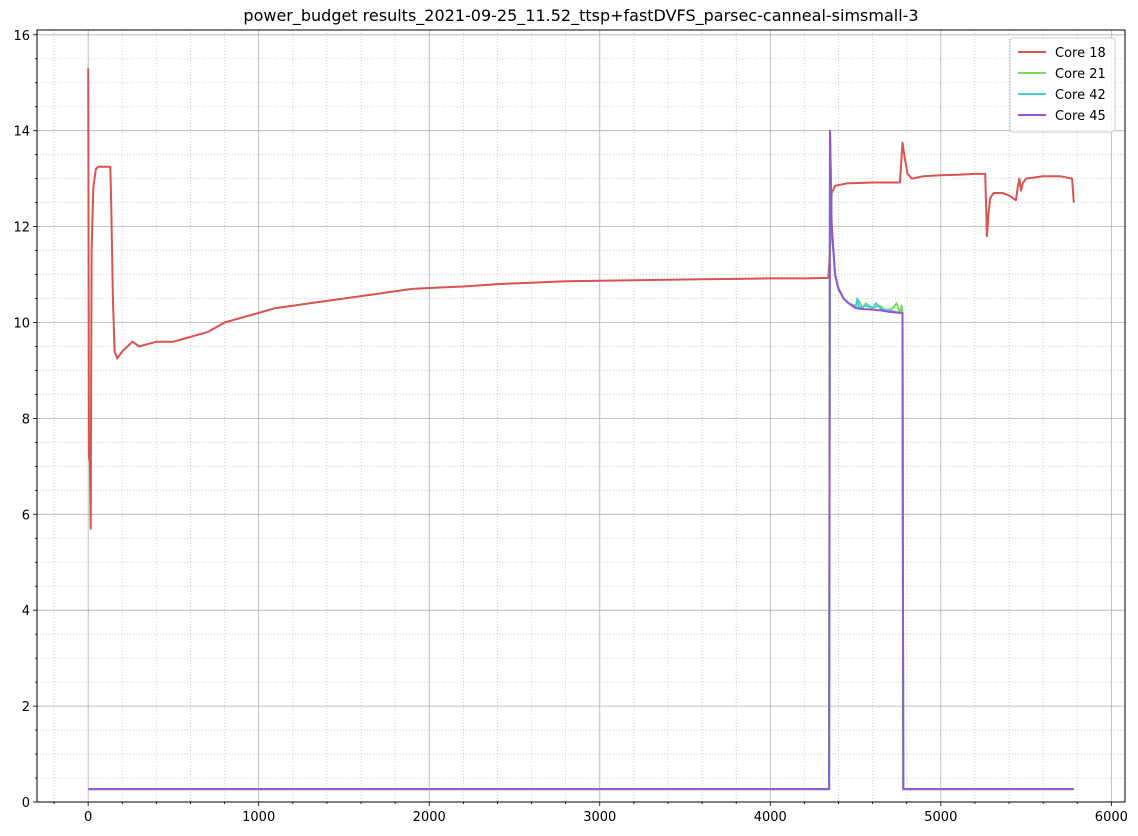 The image size is (1138, 836). I want to click on x-tick-label: 3000, so click(599, 817).